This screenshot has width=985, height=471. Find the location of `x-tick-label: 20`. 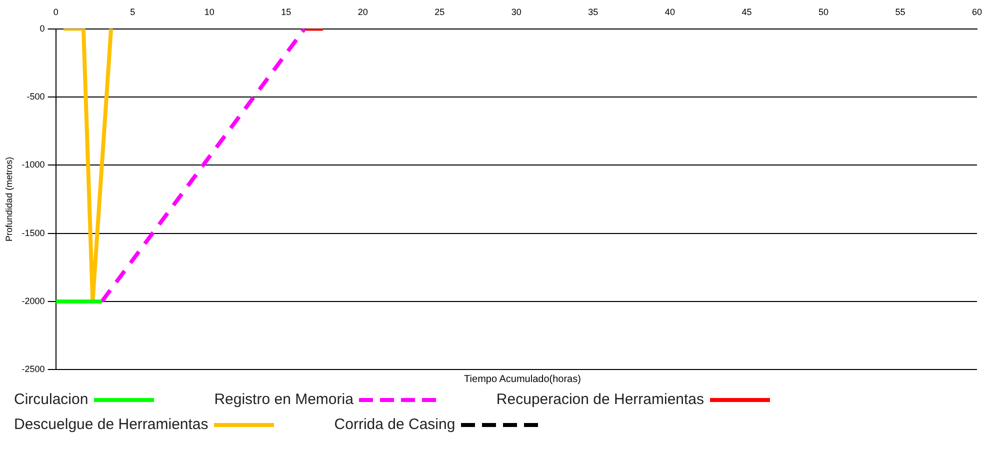

x-tick-label: 20 is located at coordinates (363, 11).